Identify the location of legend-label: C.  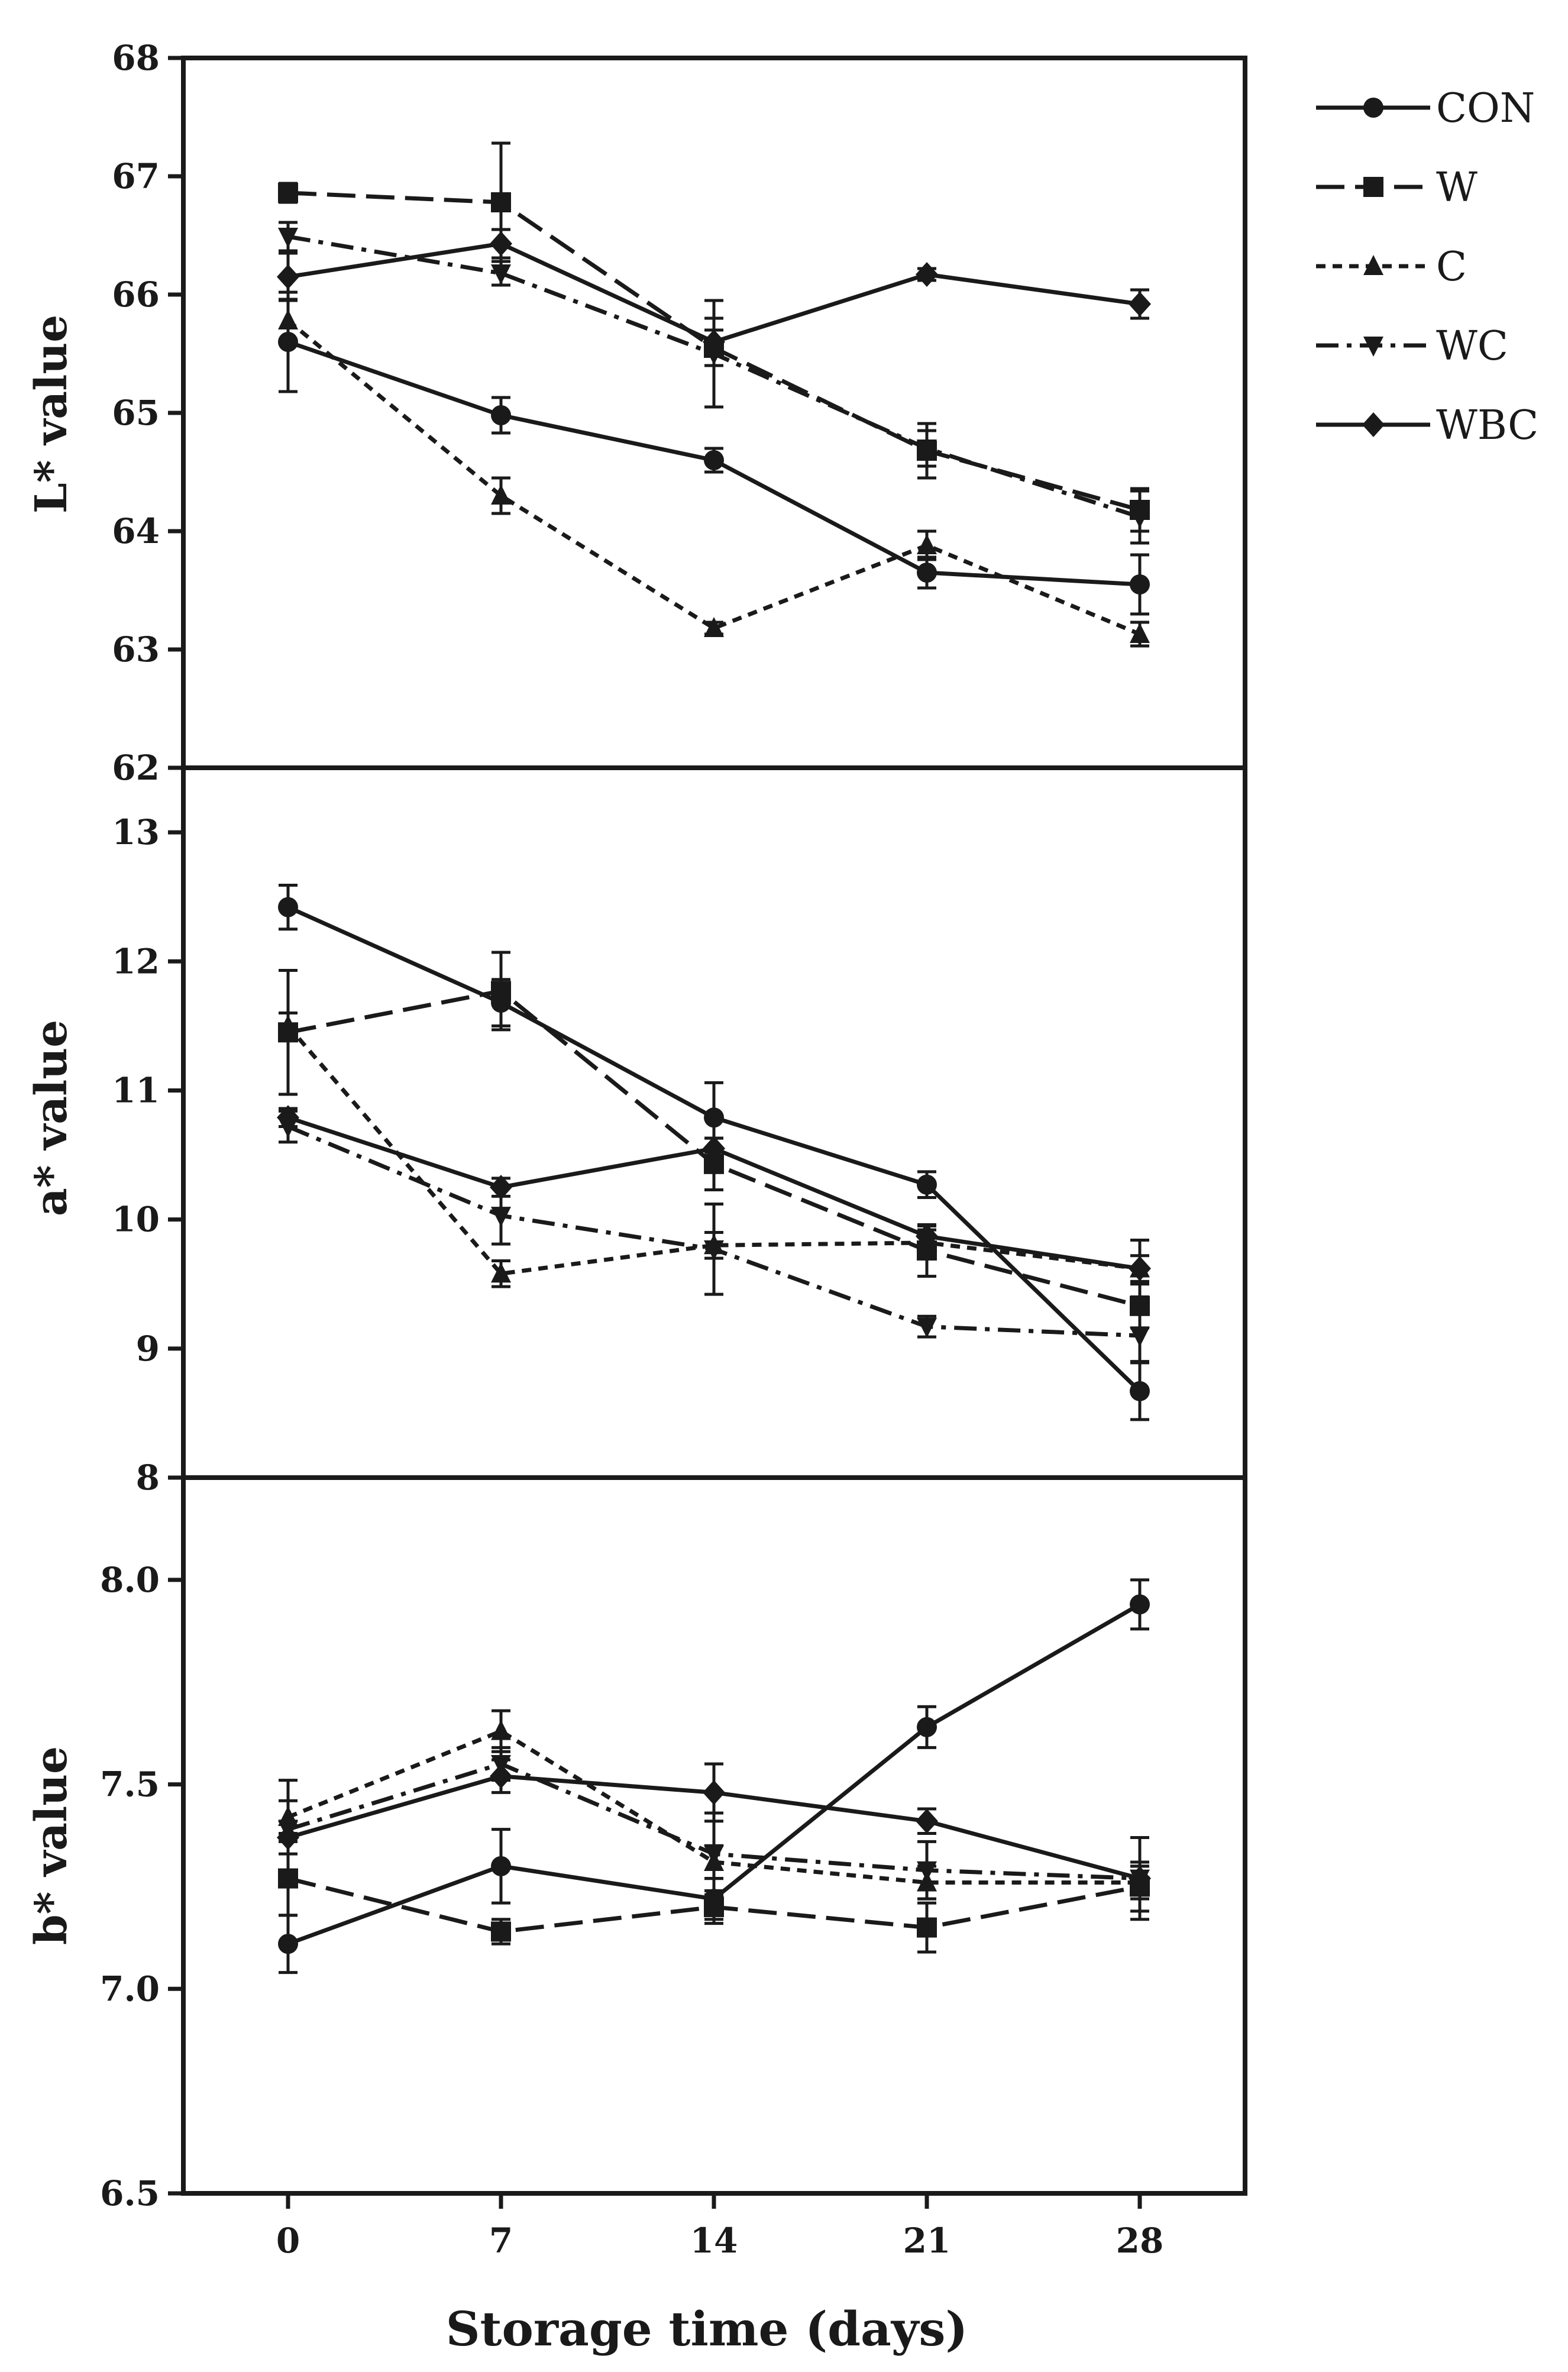
(1451, 267).